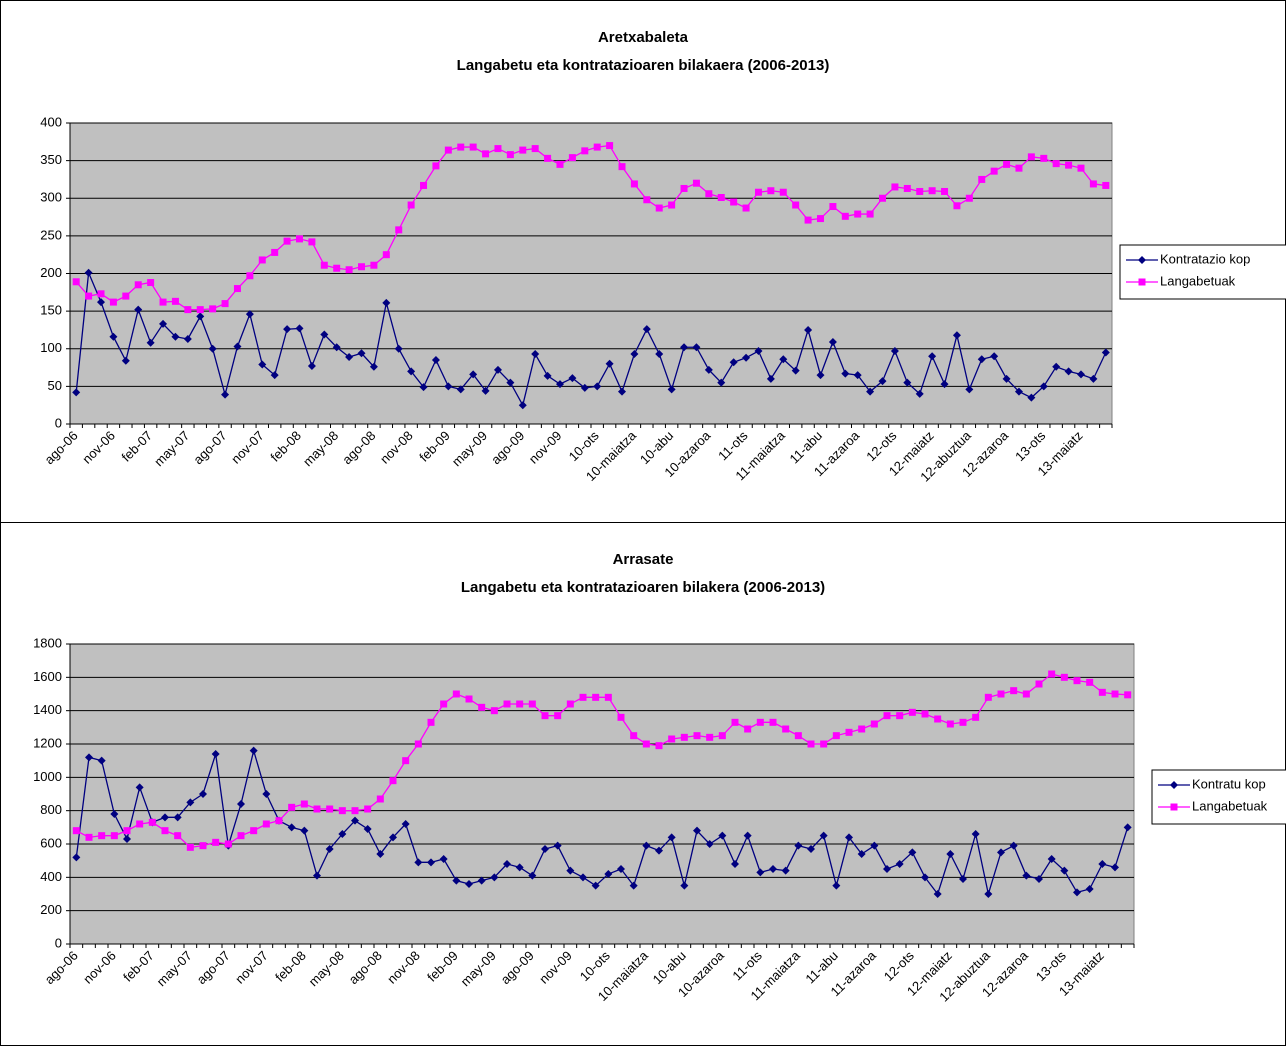 The width and height of the screenshot is (1286, 1046). I want to click on y-tick-label: 1400, so click(47, 709).